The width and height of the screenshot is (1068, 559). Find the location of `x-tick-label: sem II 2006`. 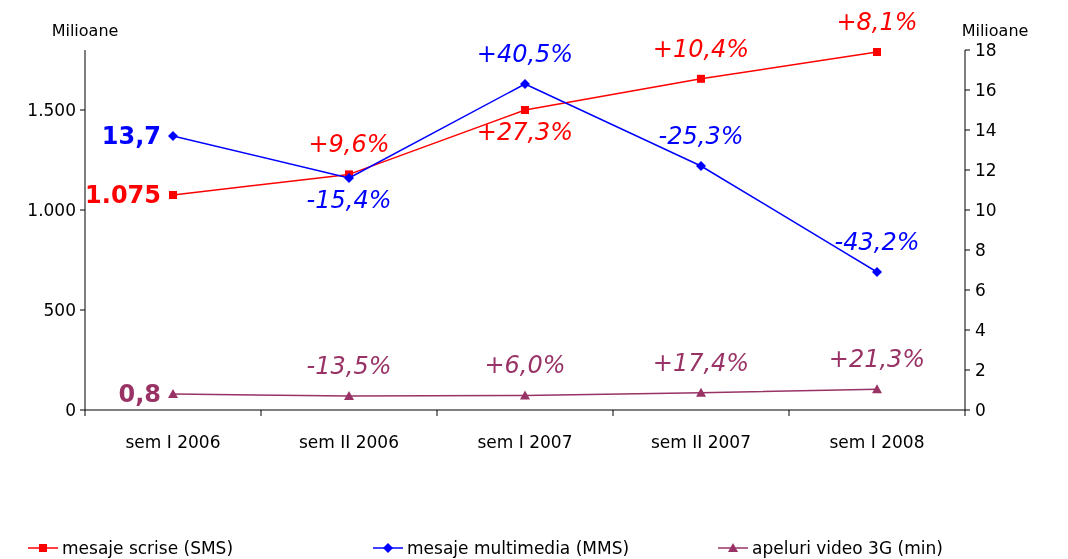

x-tick-label: sem II 2006 is located at coordinates (349, 442).